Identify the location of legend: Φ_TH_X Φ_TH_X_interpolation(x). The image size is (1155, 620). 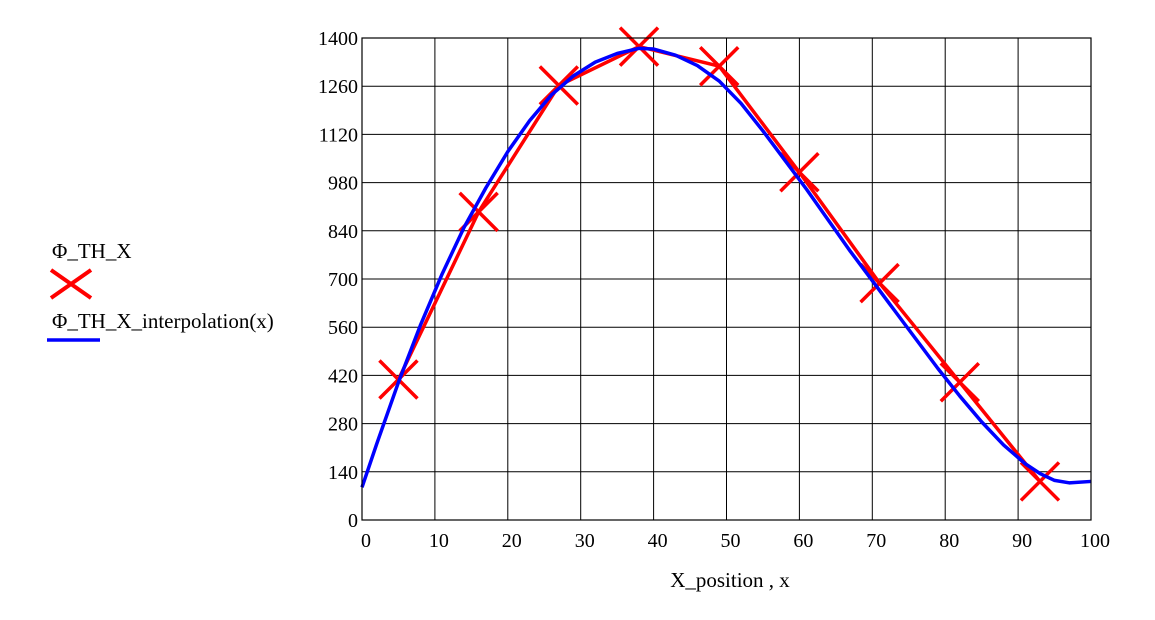
(160, 290).